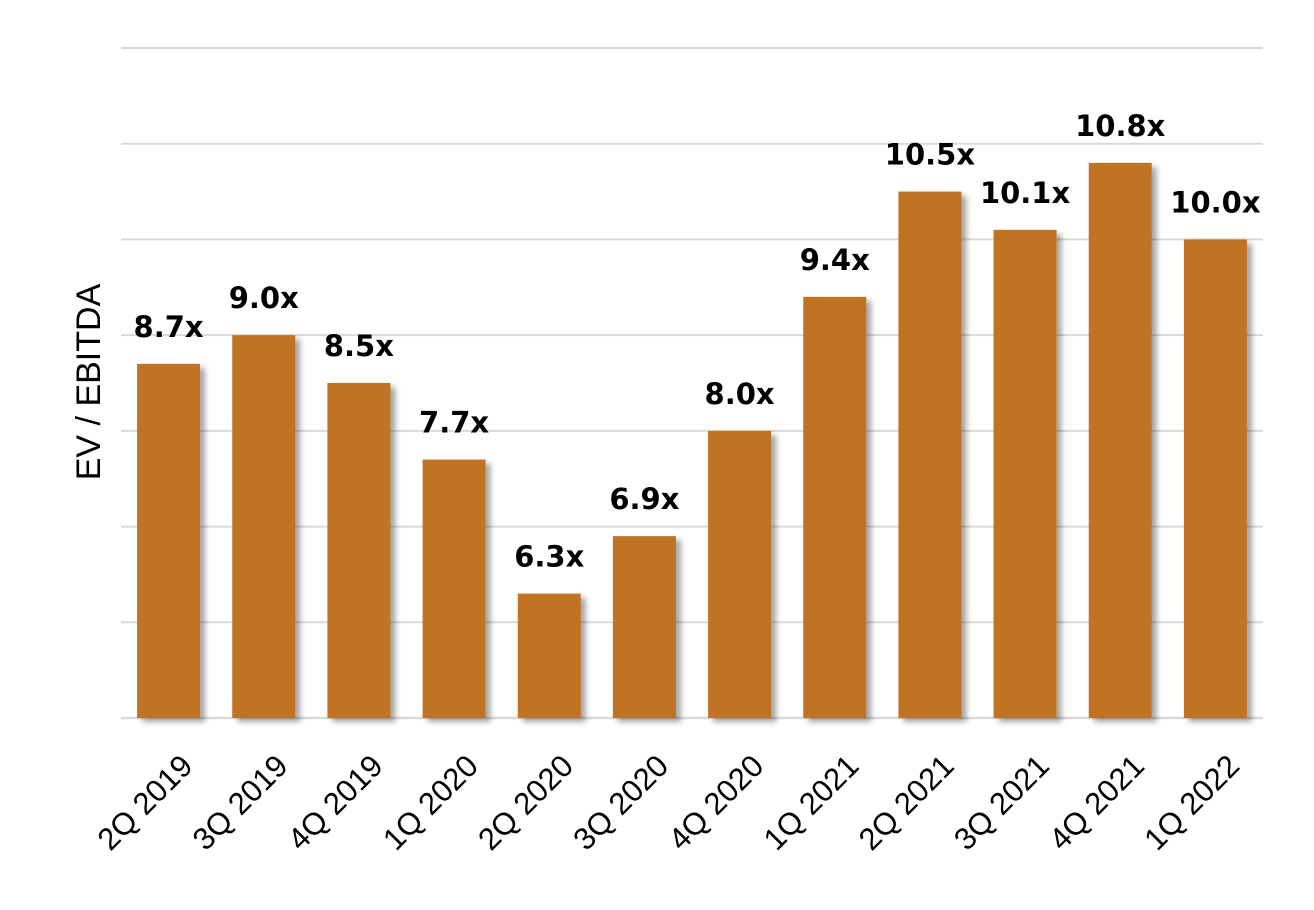 This screenshot has height=910, width=1314. Describe the element at coordinates (620, 802) in the screenshot. I see `x-tick-label: 3Q 2020` at that location.